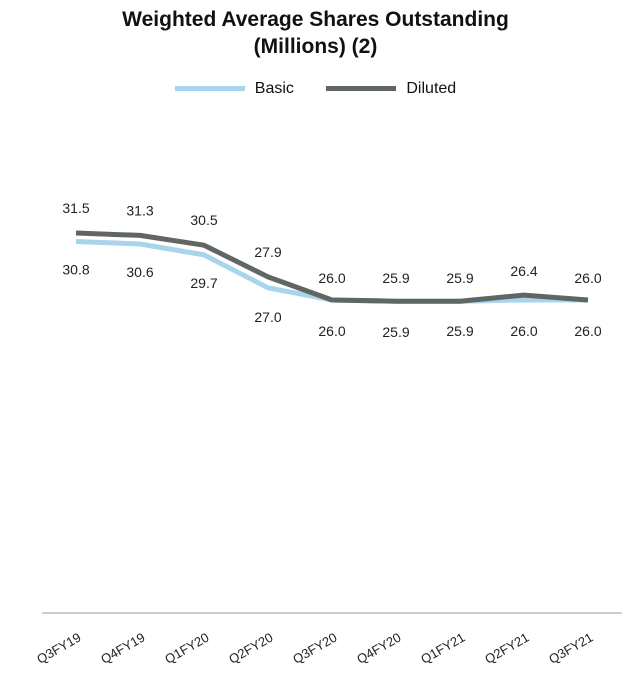  What do you see at coordinates (139, 272) in the screenshot?
I see `data-label-basic-q4fy19: 30.6` at bounding box center [139, 272].